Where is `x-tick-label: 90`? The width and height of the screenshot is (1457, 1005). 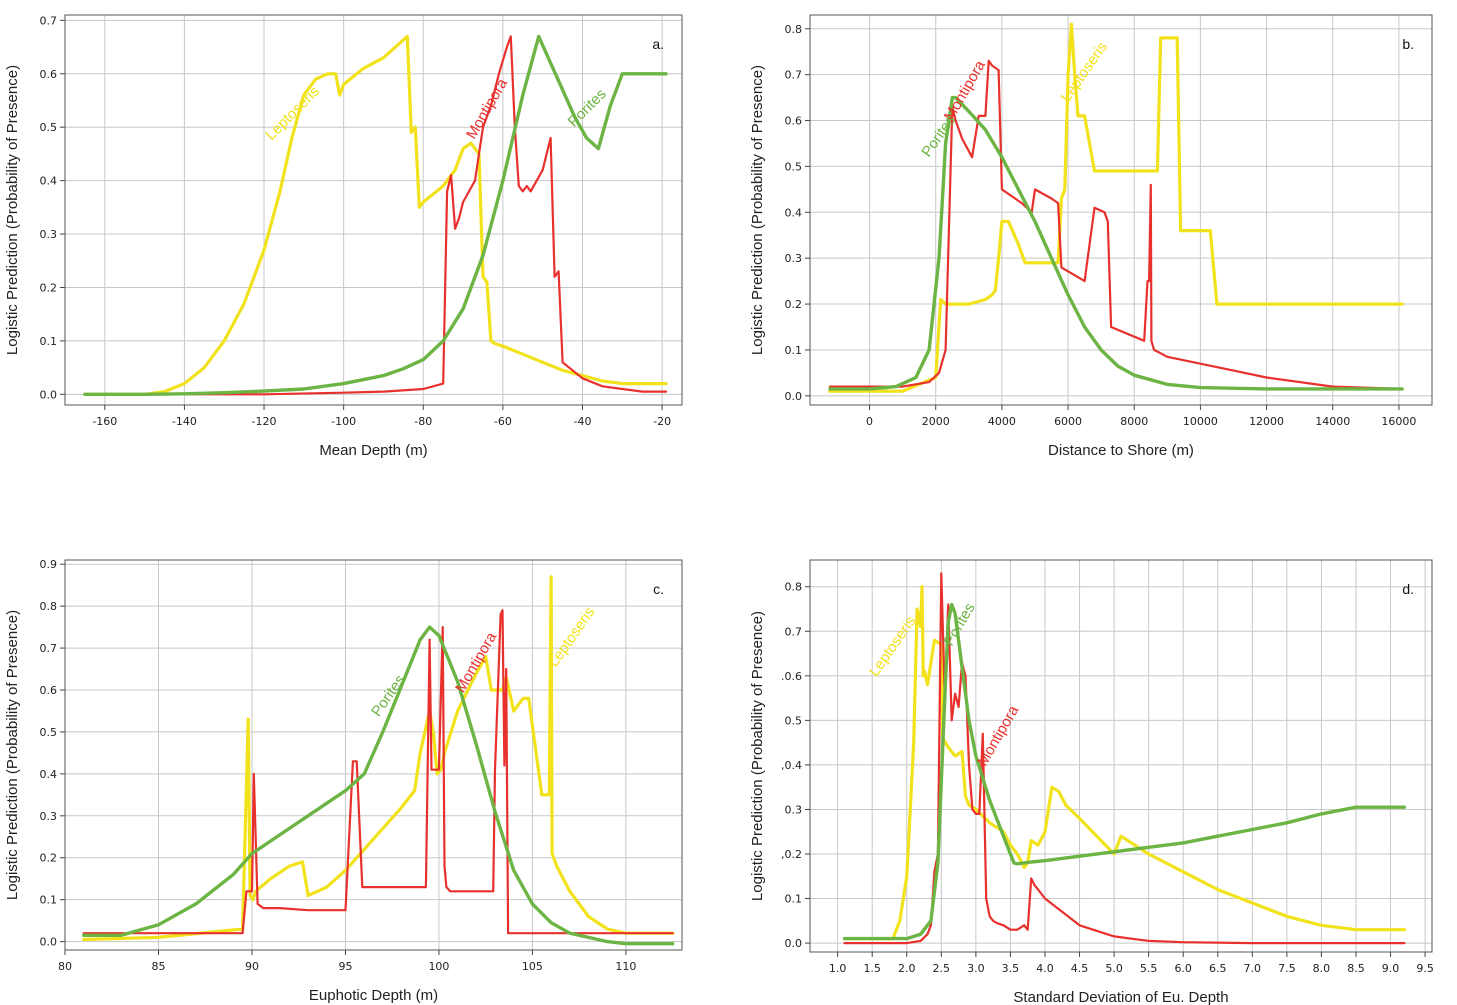 x-tick-label: 90 is located at coordinates (252, 966).